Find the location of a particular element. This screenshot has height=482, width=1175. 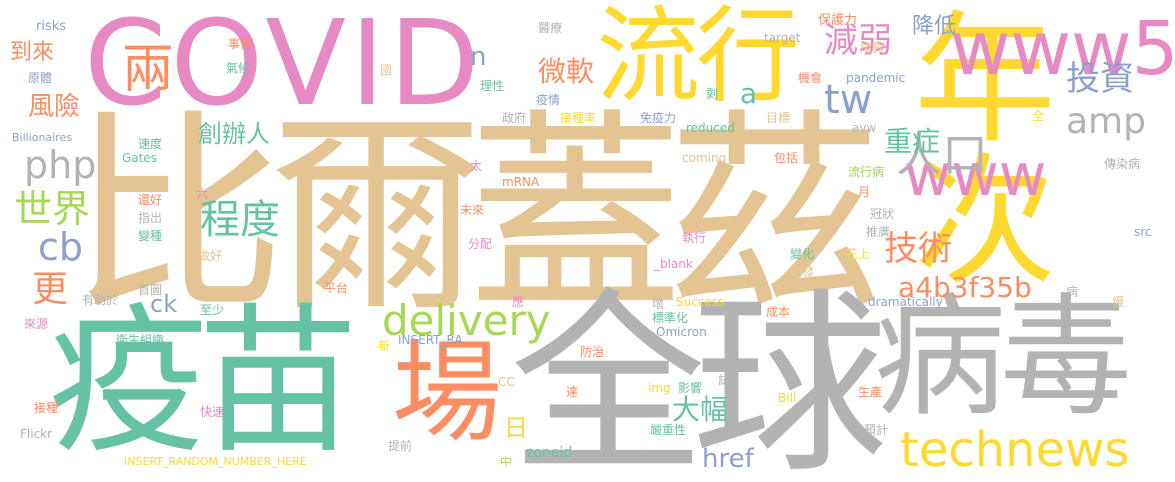

word: img is located at coordinates (659, 388).